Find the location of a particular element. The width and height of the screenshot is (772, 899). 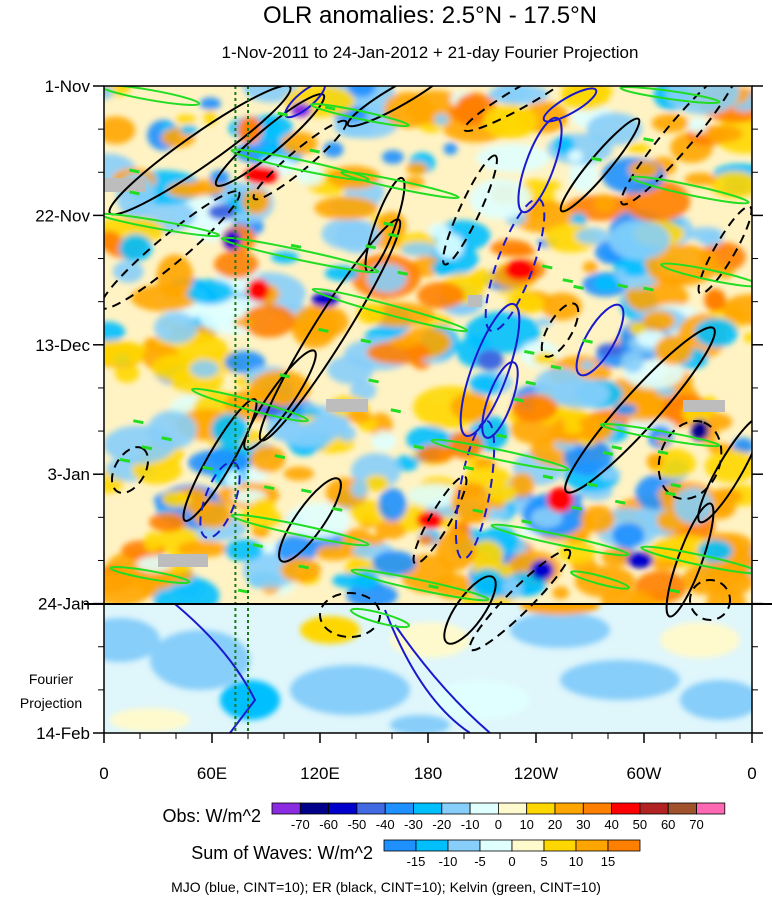

colorbar-tick-label: 15 is located at coordinates (608, 861).